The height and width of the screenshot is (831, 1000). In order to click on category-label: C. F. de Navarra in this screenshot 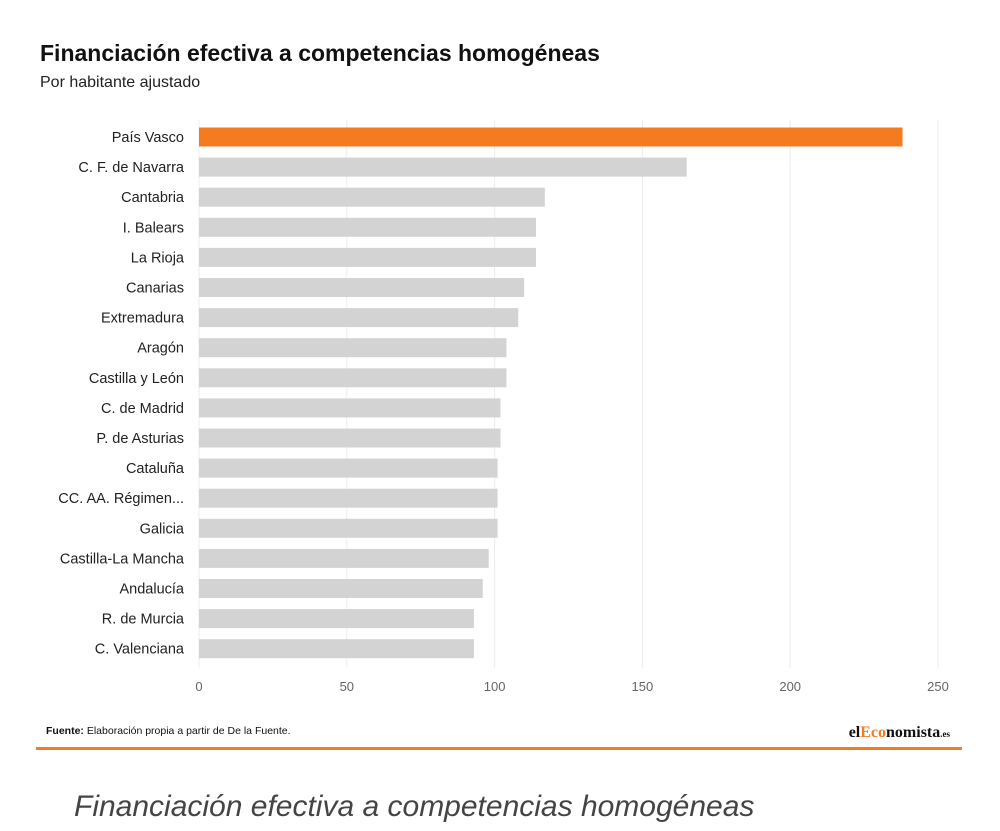, I will do `click(131, 168)`.